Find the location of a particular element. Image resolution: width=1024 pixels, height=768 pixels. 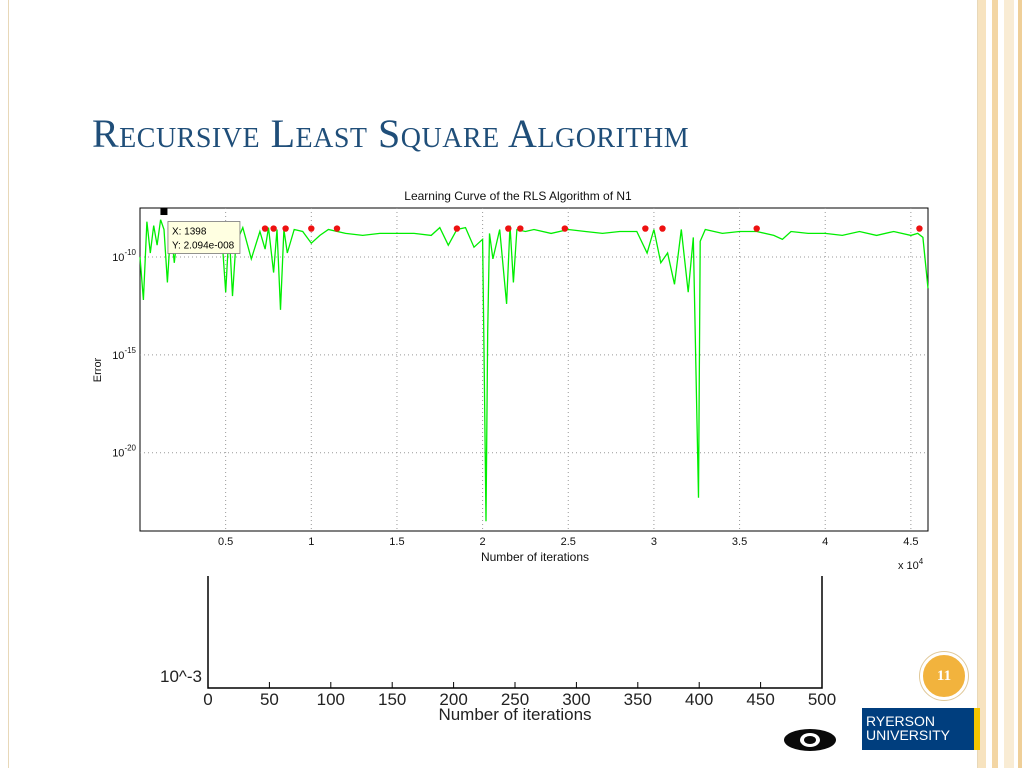

x-tick-label: 1.5 is located at coordinates (396, 542).